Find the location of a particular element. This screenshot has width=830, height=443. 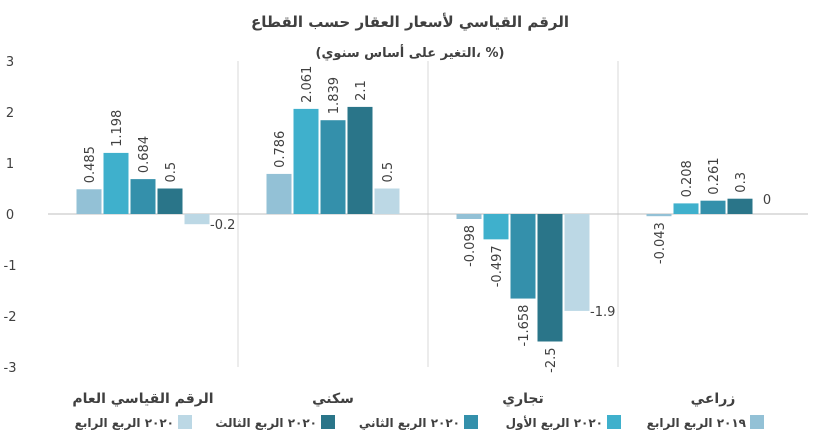

y-tick-label: 1 is located at coordinates (10, 164).